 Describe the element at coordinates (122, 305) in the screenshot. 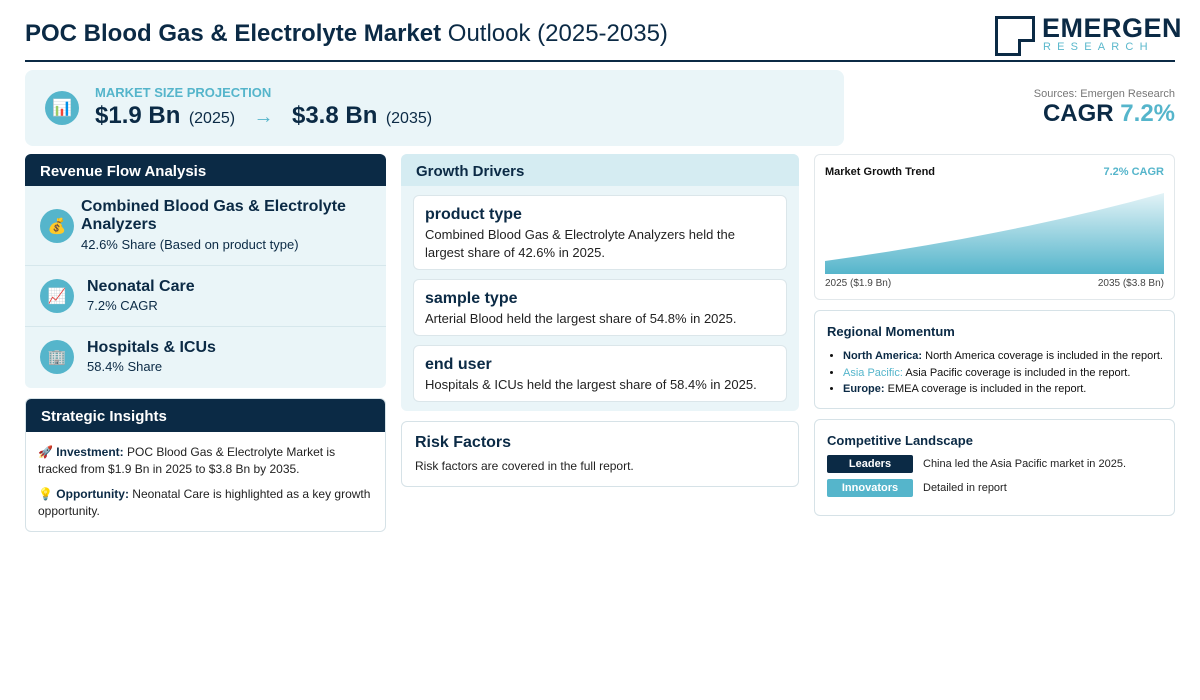

I see `revenue-item-sub: 7.2% CAGR` at that location.